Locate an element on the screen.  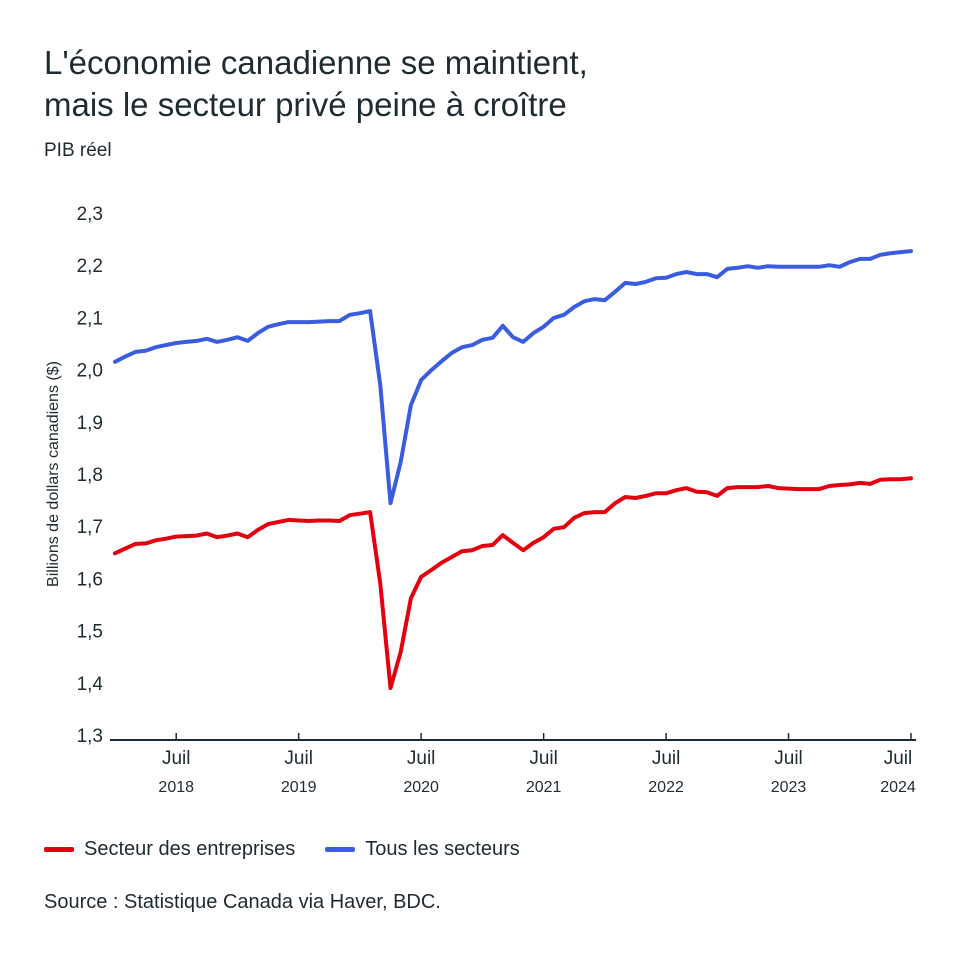
legend-label: Secteur des entreprises is located at coordinates (190, 849).